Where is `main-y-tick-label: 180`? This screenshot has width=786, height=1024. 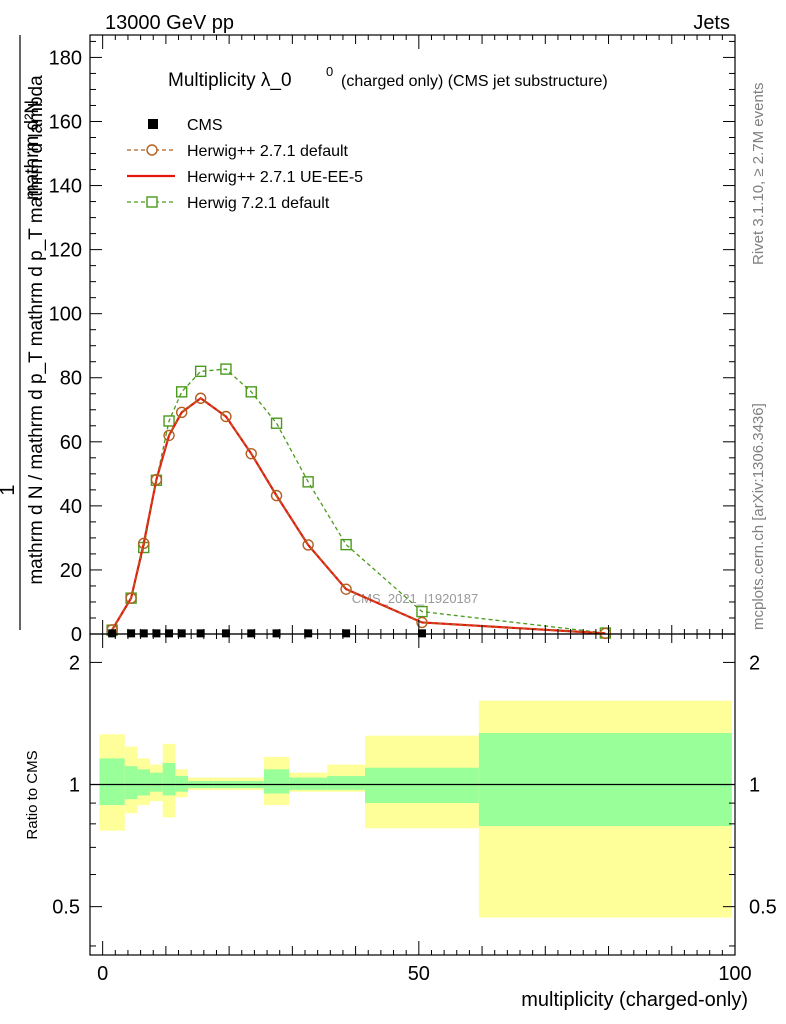 main-y-tick-label: 180 is located at coordinates (65, 58).